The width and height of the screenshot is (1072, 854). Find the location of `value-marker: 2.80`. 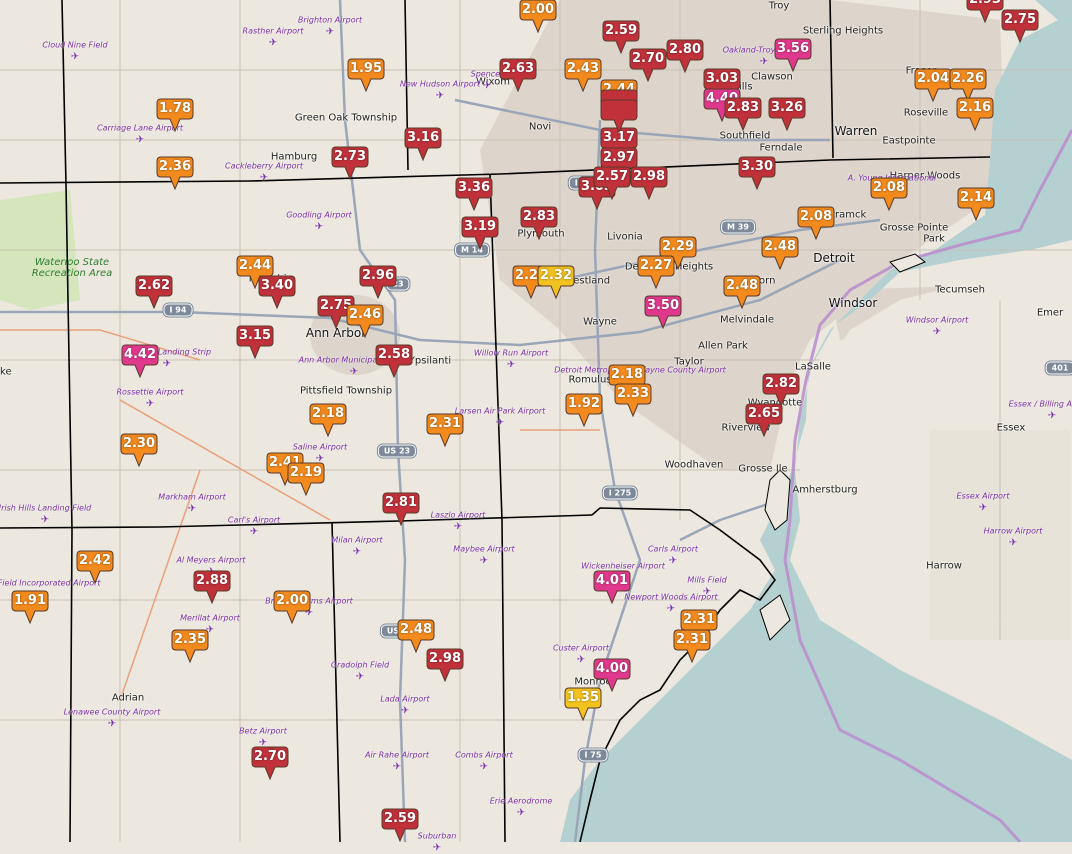

value-marker: 2.80 is located at coordinates (685, 56).